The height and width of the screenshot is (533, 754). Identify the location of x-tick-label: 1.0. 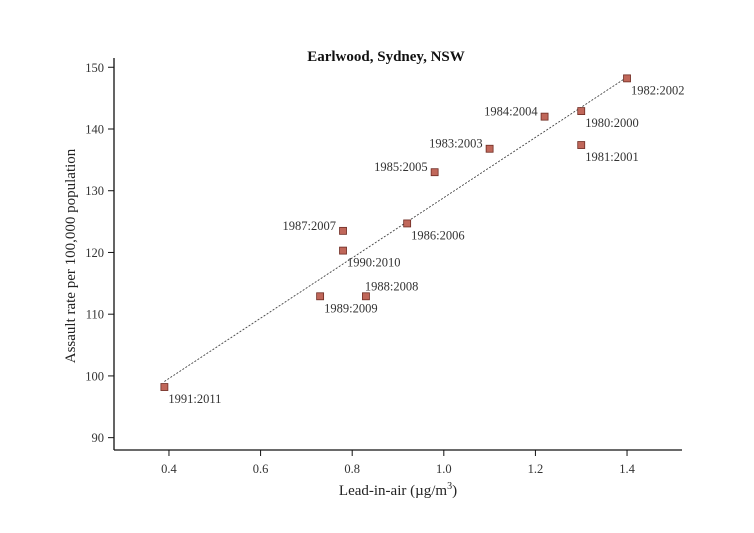
(444, 469).